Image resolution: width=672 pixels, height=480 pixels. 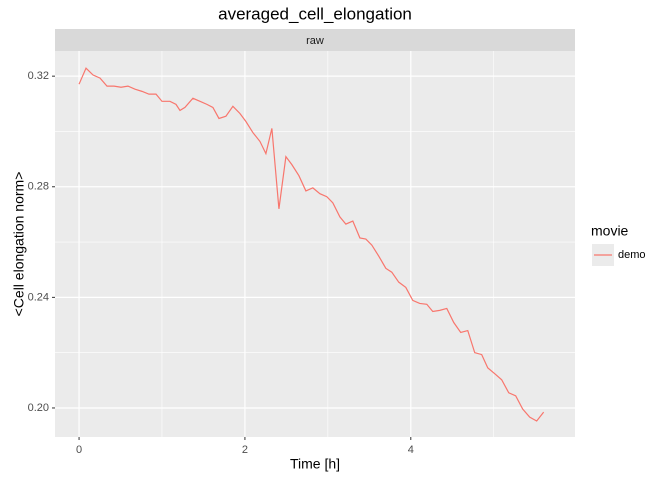 I want to click on y-tick-label: 0.32, so click(x=38, y=76).